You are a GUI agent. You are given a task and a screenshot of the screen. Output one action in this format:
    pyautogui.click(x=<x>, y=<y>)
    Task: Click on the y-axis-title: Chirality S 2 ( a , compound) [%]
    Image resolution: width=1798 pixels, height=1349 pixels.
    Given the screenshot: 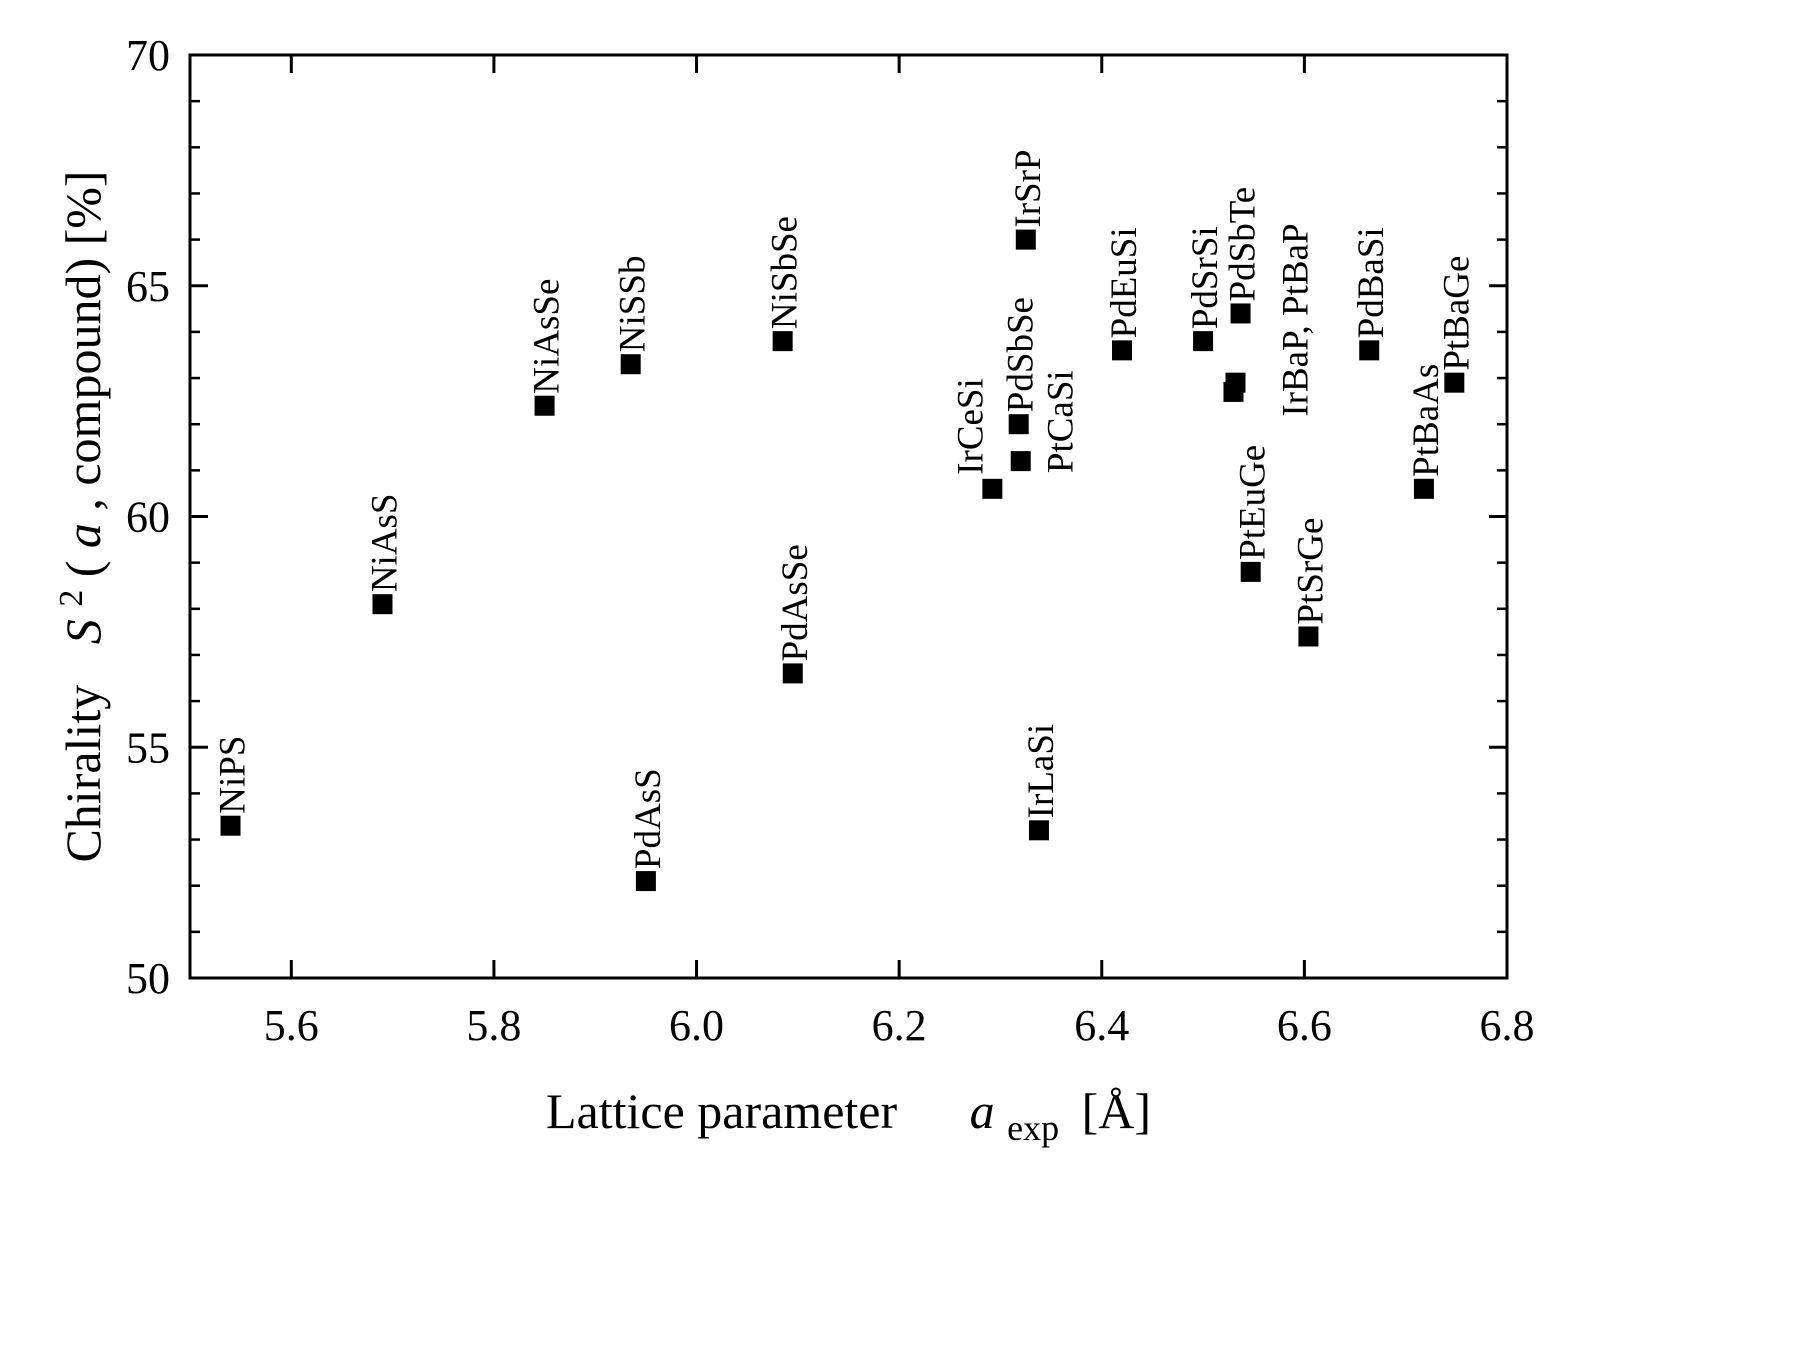 What is the action you would take?
    pyautogui.click(x=74, y=516)
    